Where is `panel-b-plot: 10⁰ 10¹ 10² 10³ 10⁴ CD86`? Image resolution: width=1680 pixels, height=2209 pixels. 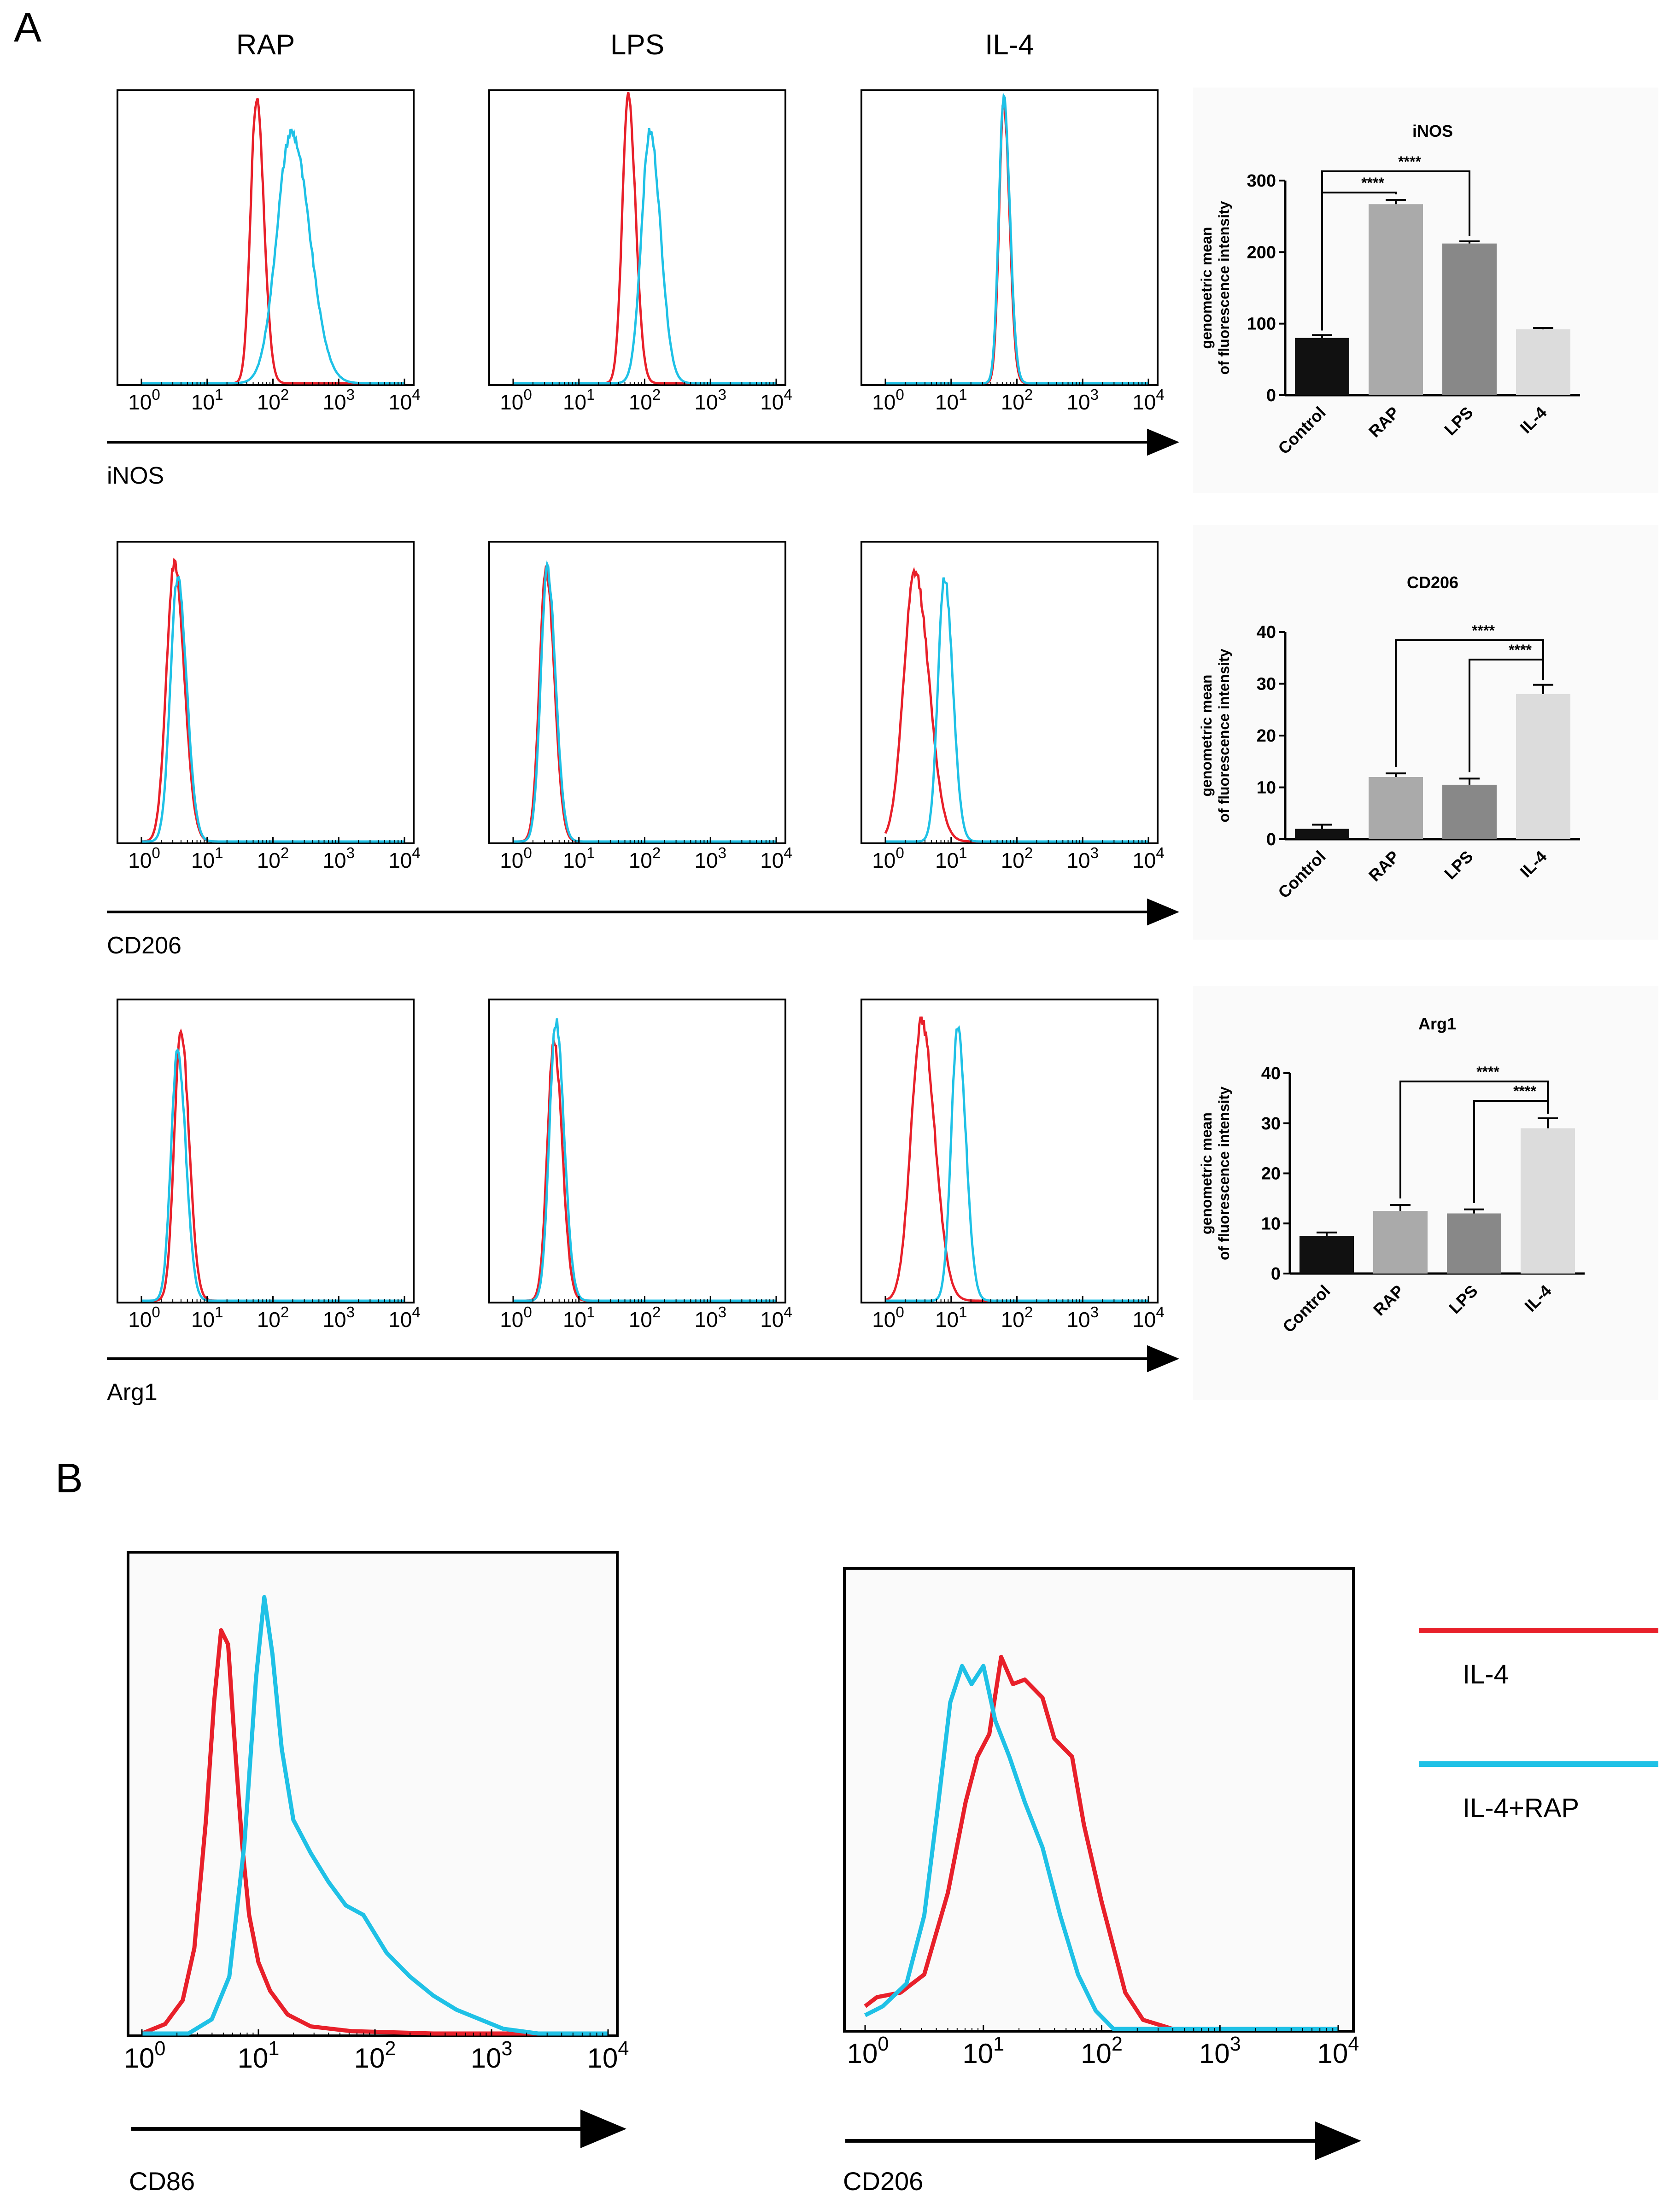 panel-b-plot: 10⁰ 10¹ 10² 10³ 10⁴ CD86 is located at coordinates (376, 1873).